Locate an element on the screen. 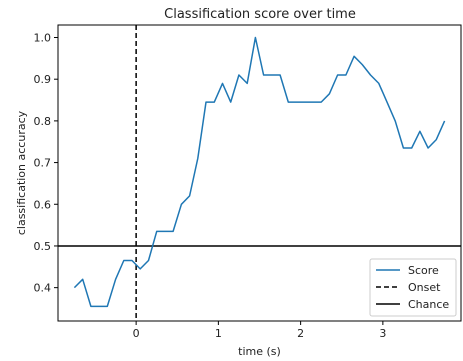  legend-onset-label: Onset is located at coordinates (424, 287).